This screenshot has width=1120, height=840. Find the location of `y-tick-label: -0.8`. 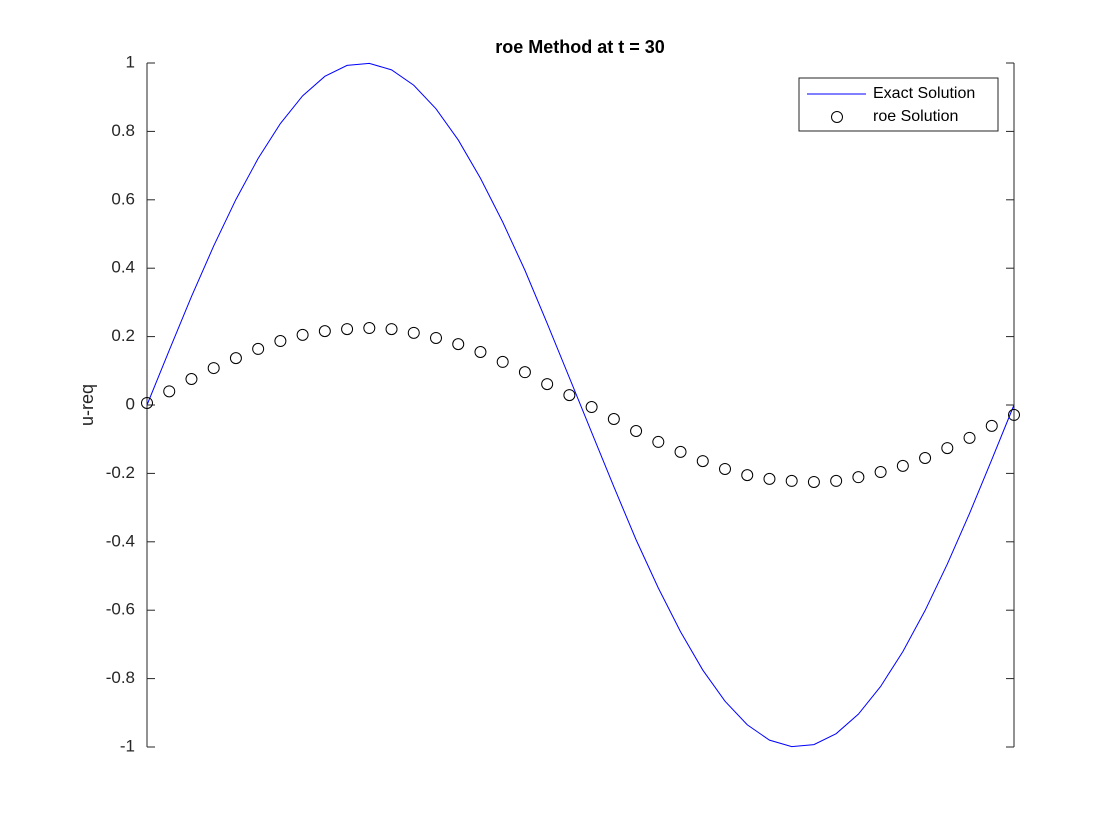

y-tick-label: -0.8 is located at coordinates (120, 677).